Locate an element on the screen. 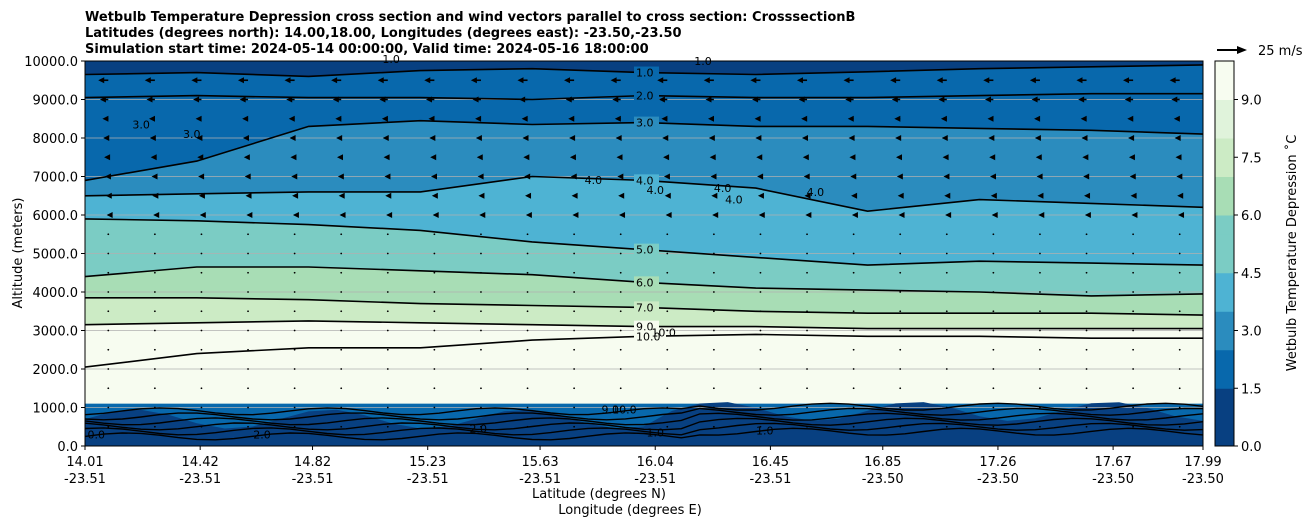 This screenshot has height=526, width=1312. x-tick-label-lat: 14.42 is located at coordinates (200, 462).